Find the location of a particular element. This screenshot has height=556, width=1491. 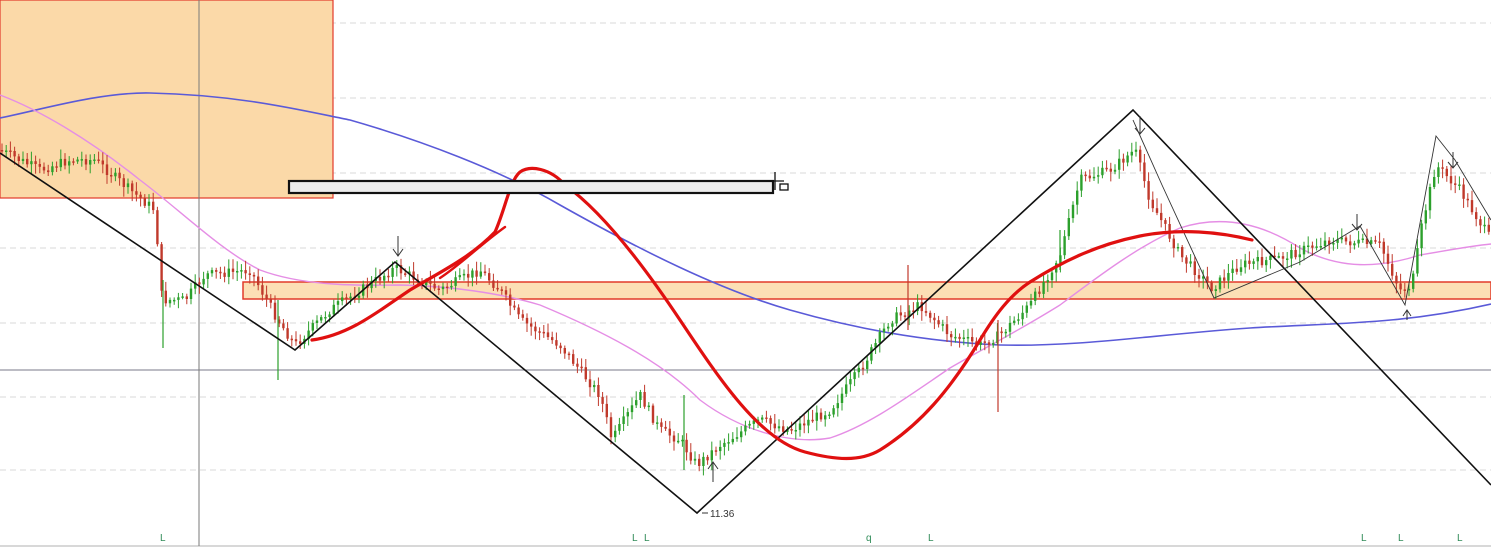

support-zone-band is located at coordinates (866, 290).